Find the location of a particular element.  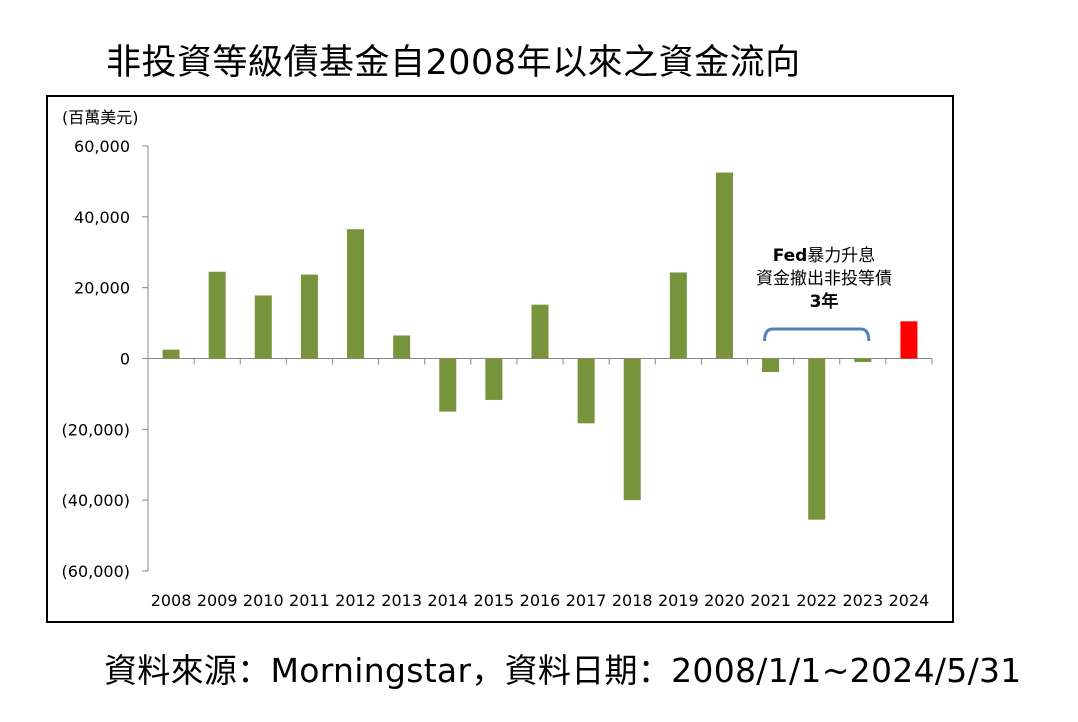

annotation-rate-hike: 暴力升息 is located at coordinates (841, 256).